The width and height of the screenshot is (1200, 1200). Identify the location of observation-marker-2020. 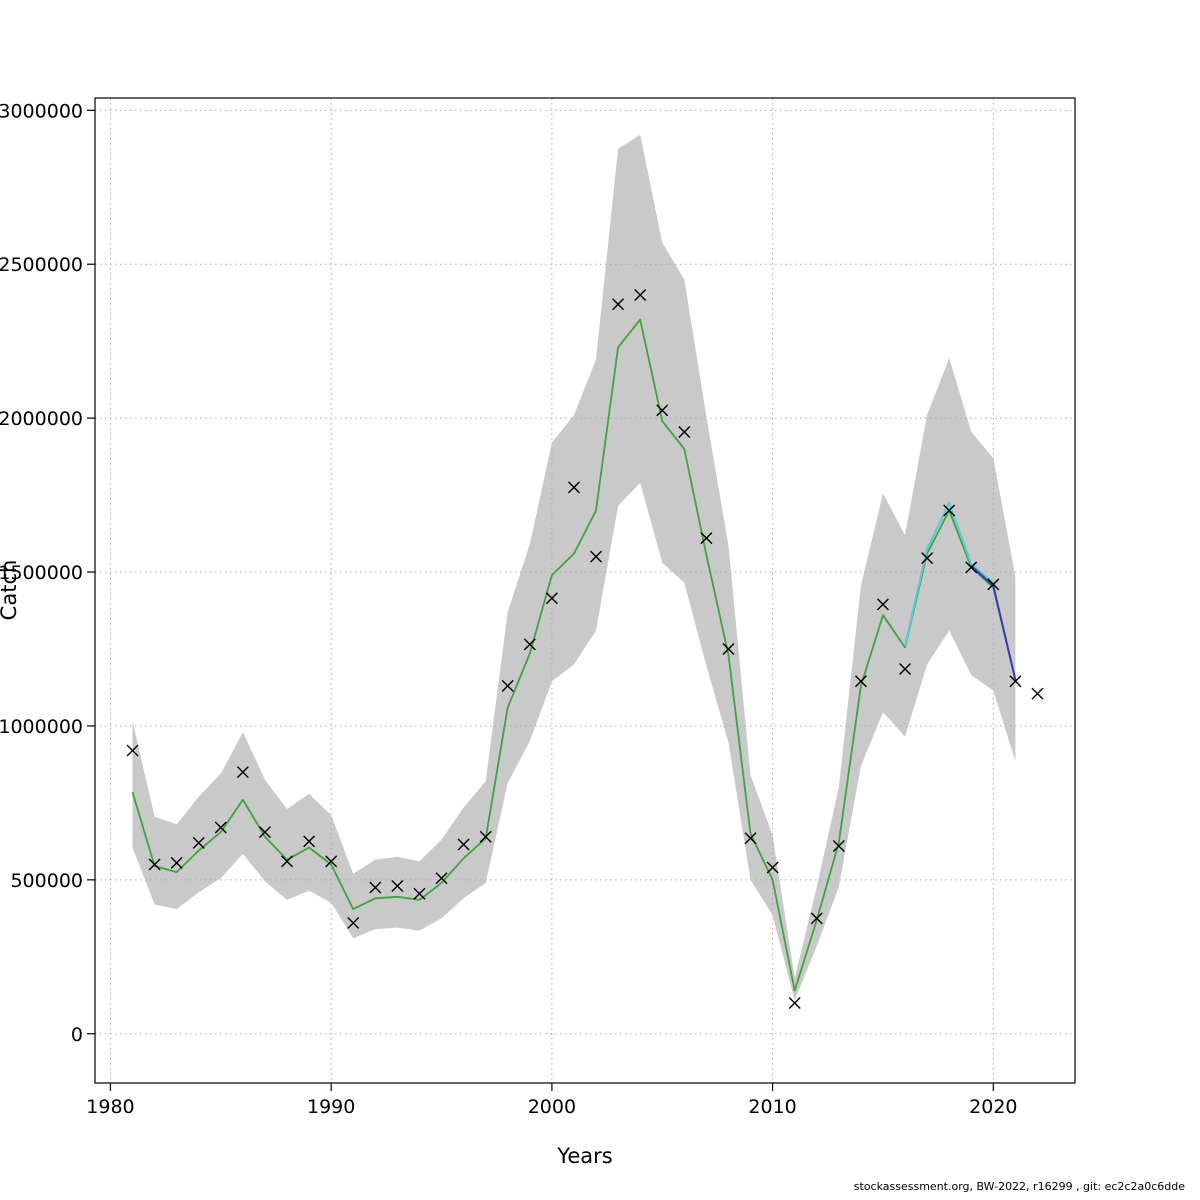
(993, 584).